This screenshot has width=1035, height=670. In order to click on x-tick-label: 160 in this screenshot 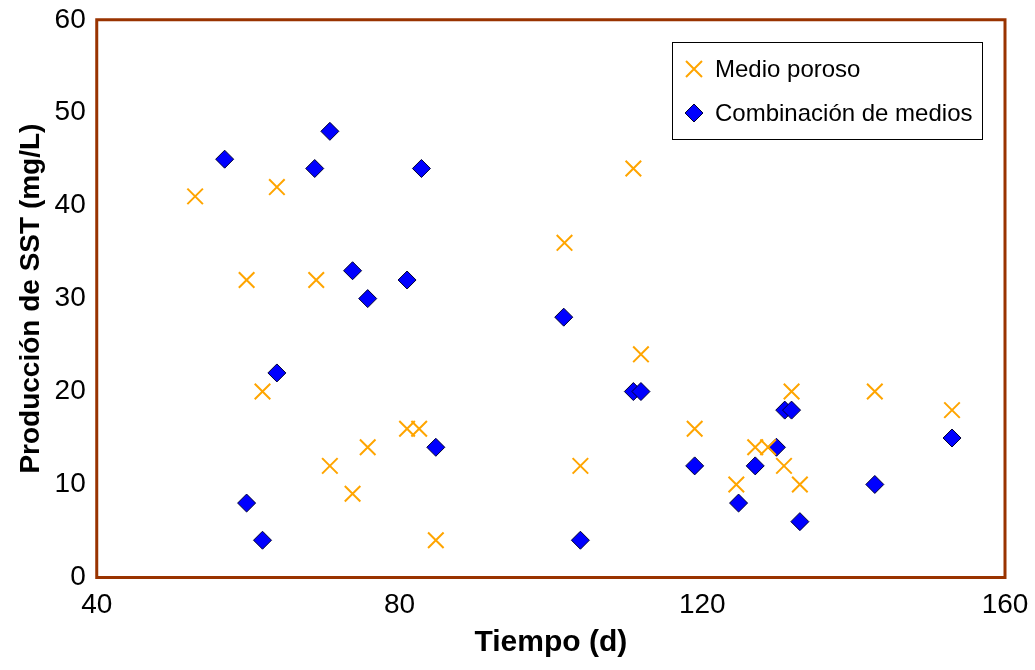, I will do `click(1005, 603)`.